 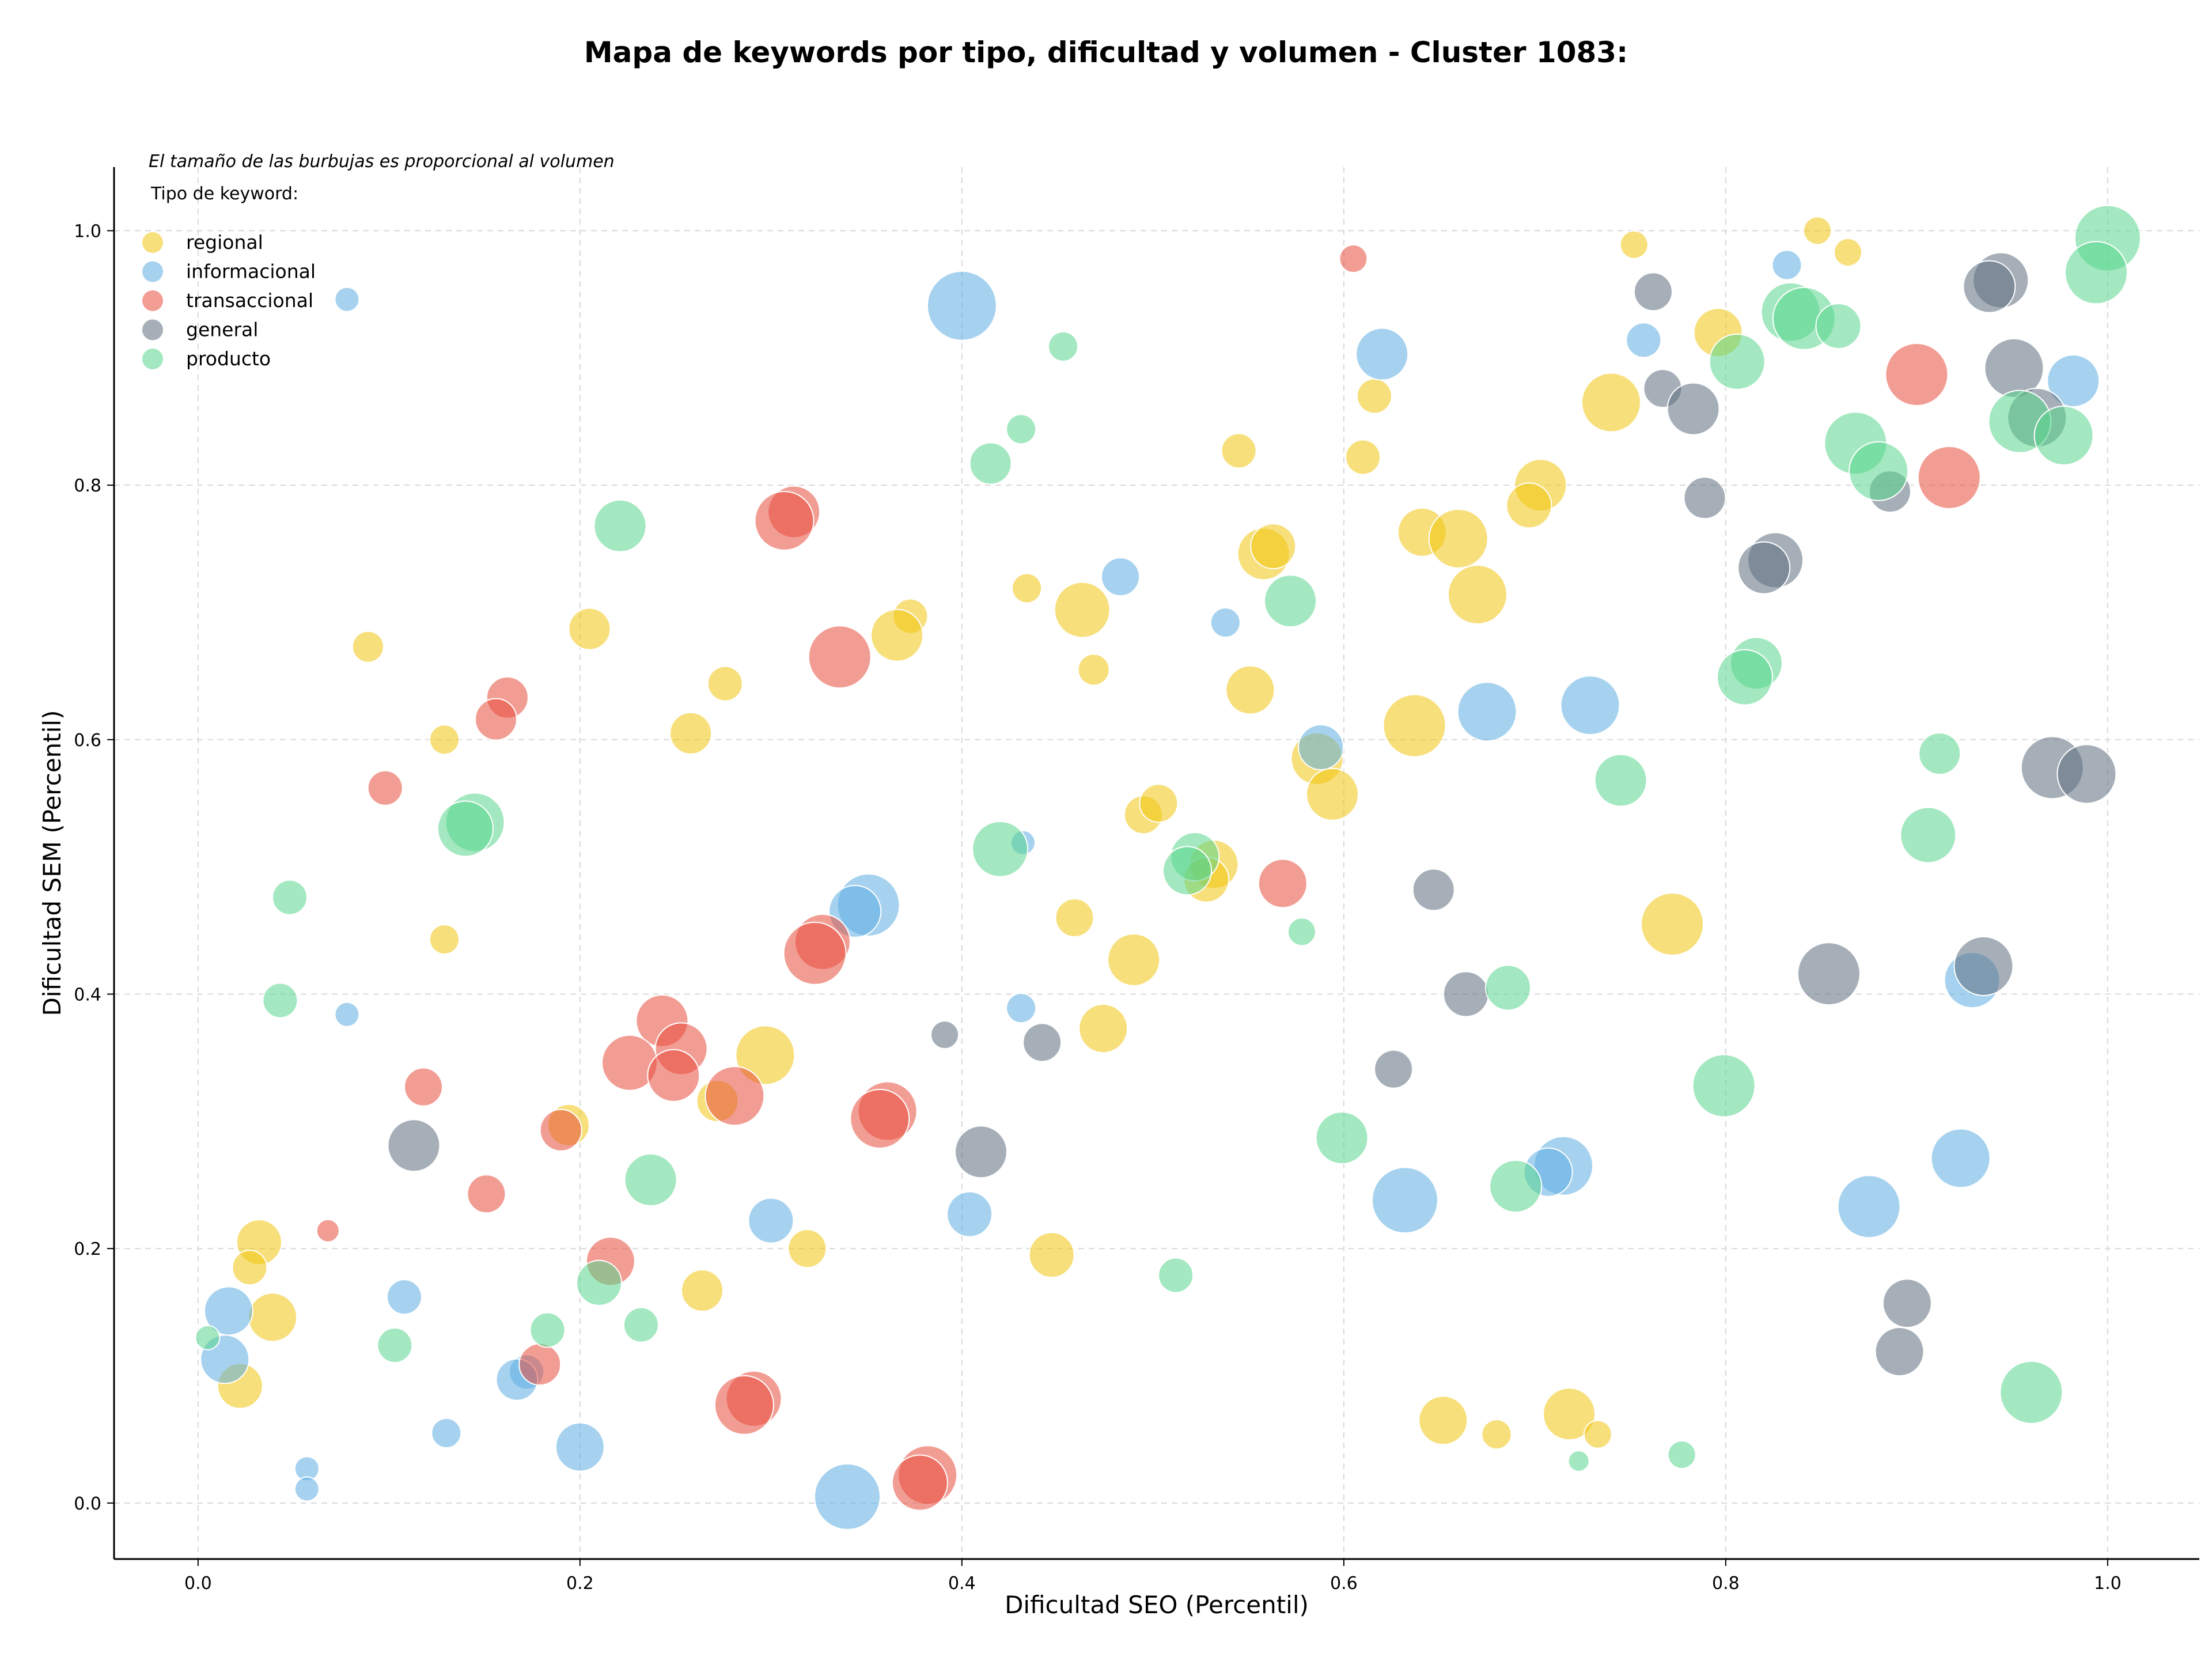 I want to click on y-tick-label: 0.2, so click(x=87, y=1249).